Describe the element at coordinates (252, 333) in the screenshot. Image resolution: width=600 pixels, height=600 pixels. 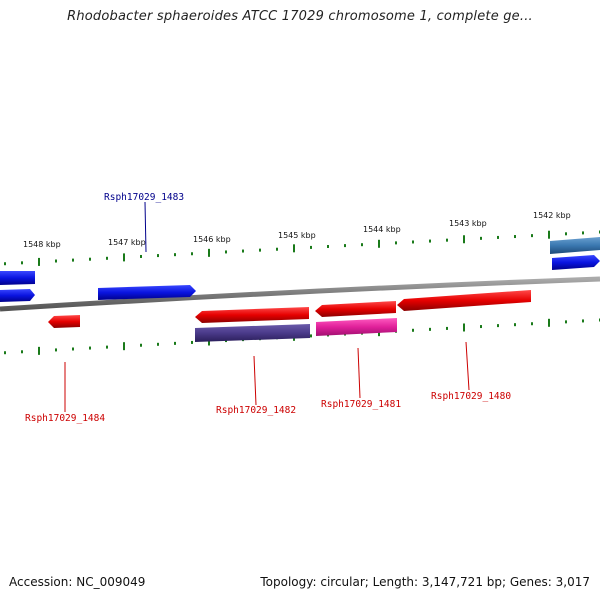
I see `feature-purple` at that location.